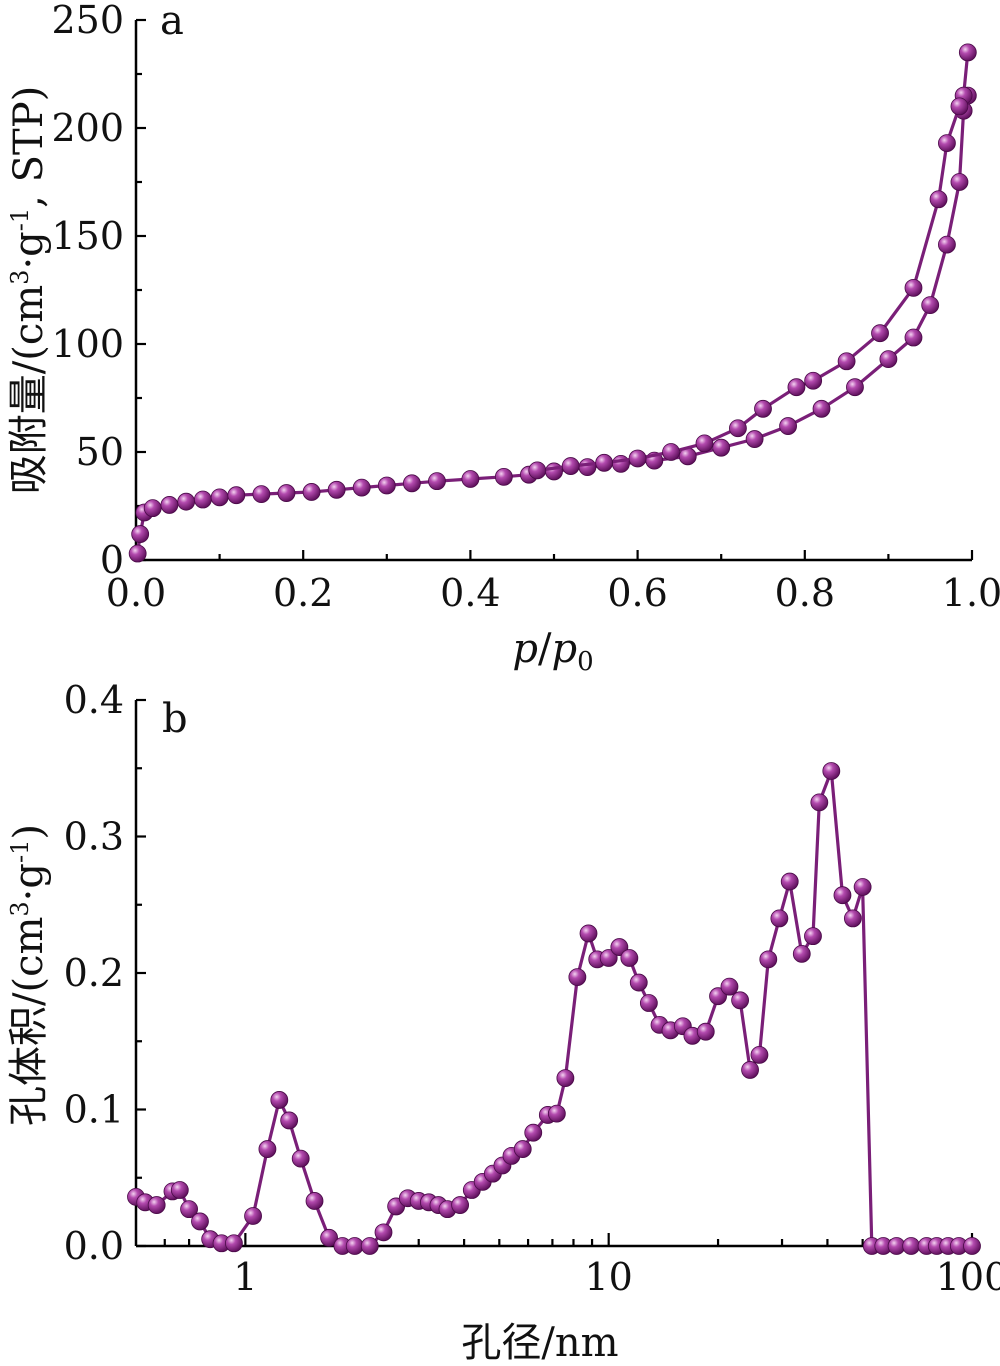  Describe the element at coordinates (29, 147) in the screenshot. I see `y-title-a-part3: , STP)` at that location.